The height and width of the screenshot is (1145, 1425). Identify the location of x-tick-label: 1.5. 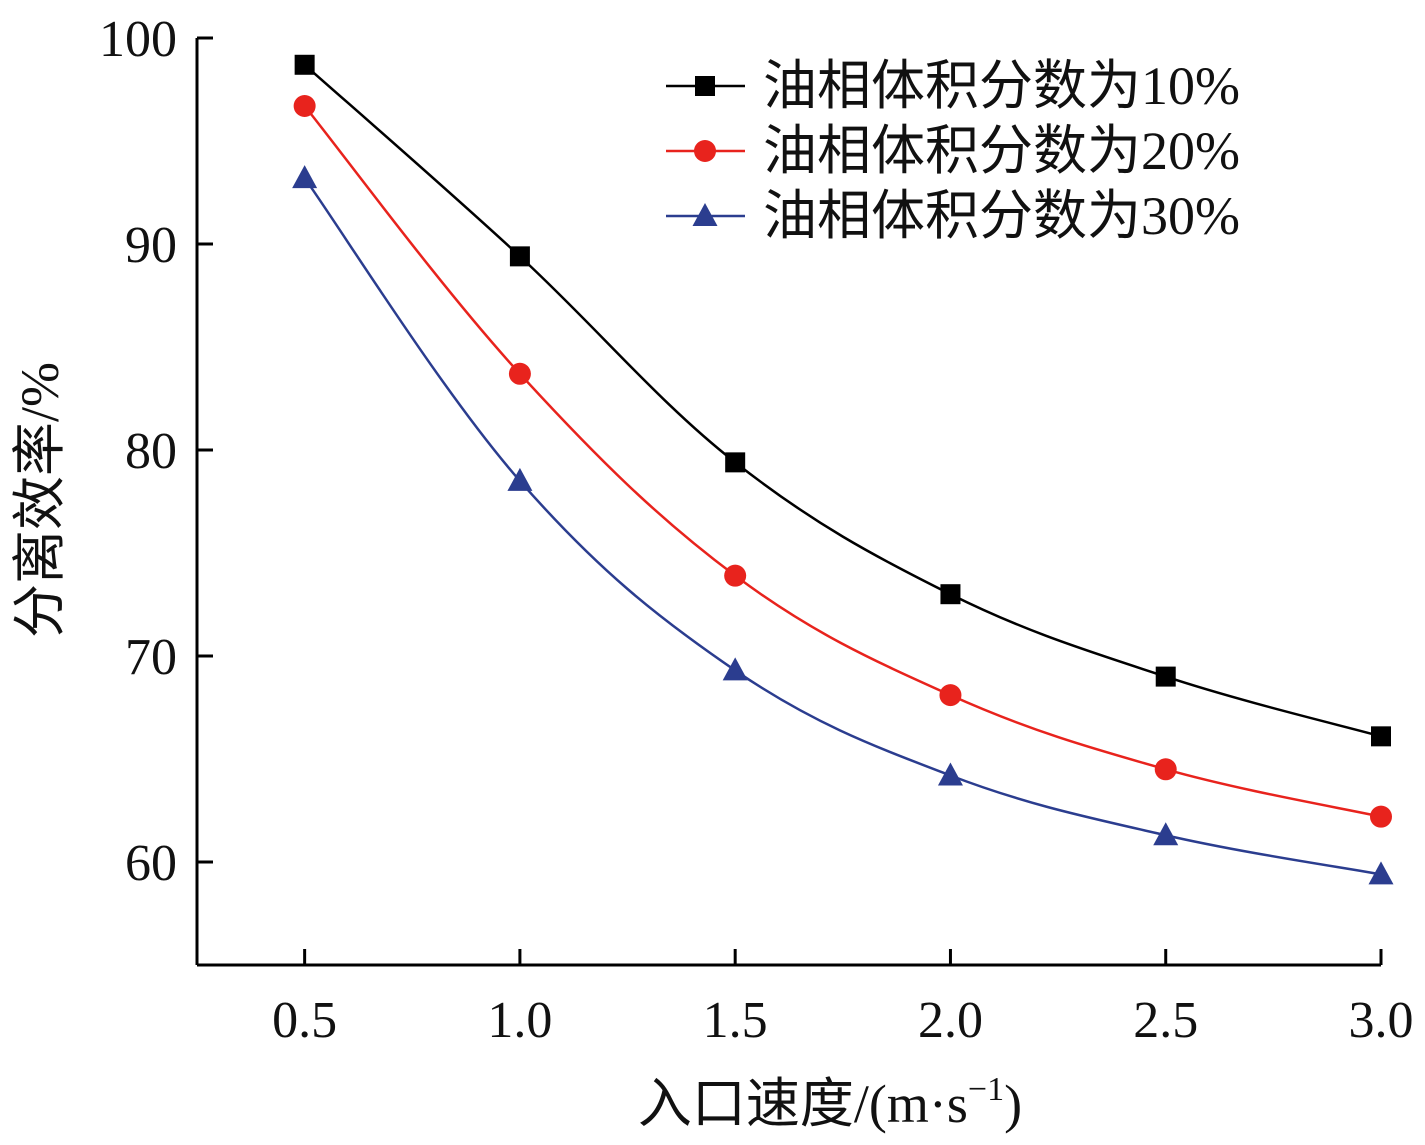
(735, 1020).